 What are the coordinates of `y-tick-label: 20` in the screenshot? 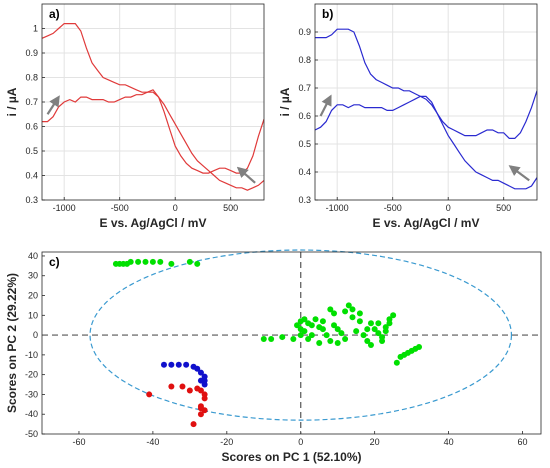 It's located at (33, 296).